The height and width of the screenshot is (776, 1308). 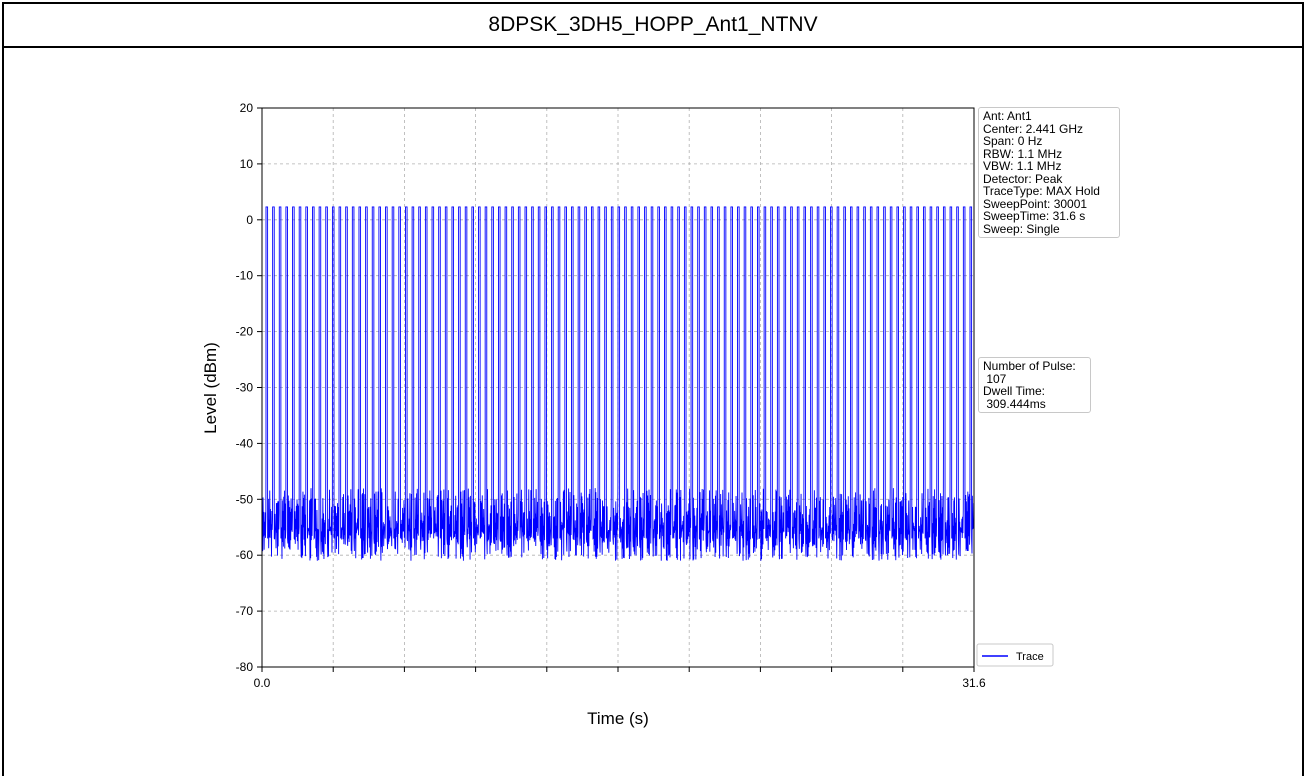 What do you see at coordinates (1014, 403) in the screenshot?
I see `result-line: 309.444ms` at bounding box center [1014, 403].